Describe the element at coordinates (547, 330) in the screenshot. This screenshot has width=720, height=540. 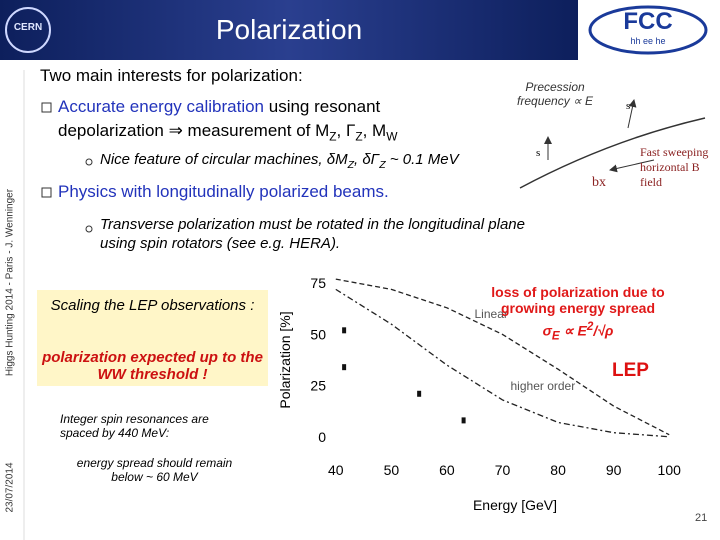
I see `text-run: σ` at that location.